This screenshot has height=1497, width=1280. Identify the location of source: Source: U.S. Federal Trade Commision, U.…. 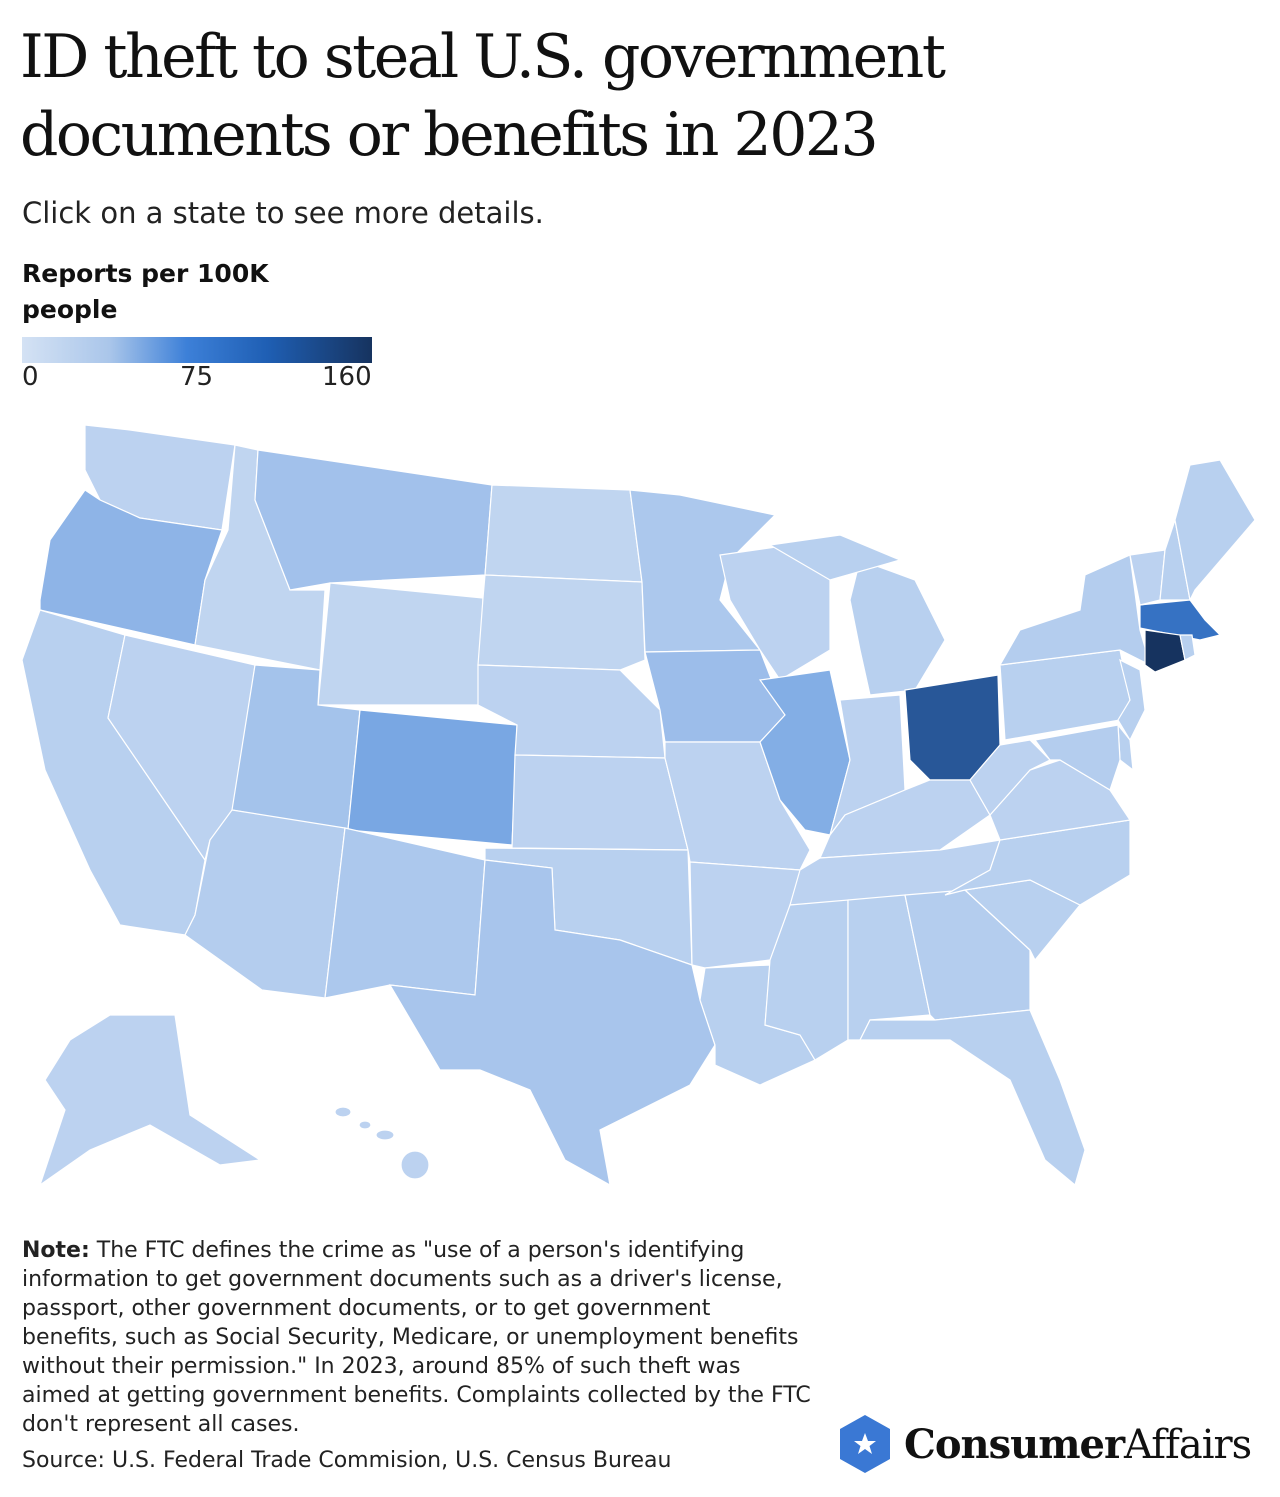
(347, 1460).